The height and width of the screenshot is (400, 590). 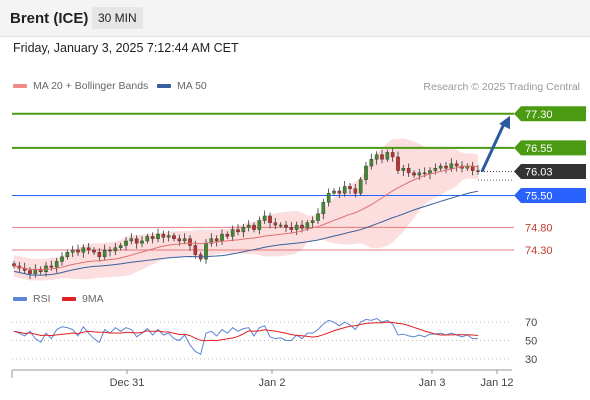 What do you see at coordinates (42, 299) in the screenshot?
I see `legend-rsi-label: RSI` at bounding box center [42, 299].